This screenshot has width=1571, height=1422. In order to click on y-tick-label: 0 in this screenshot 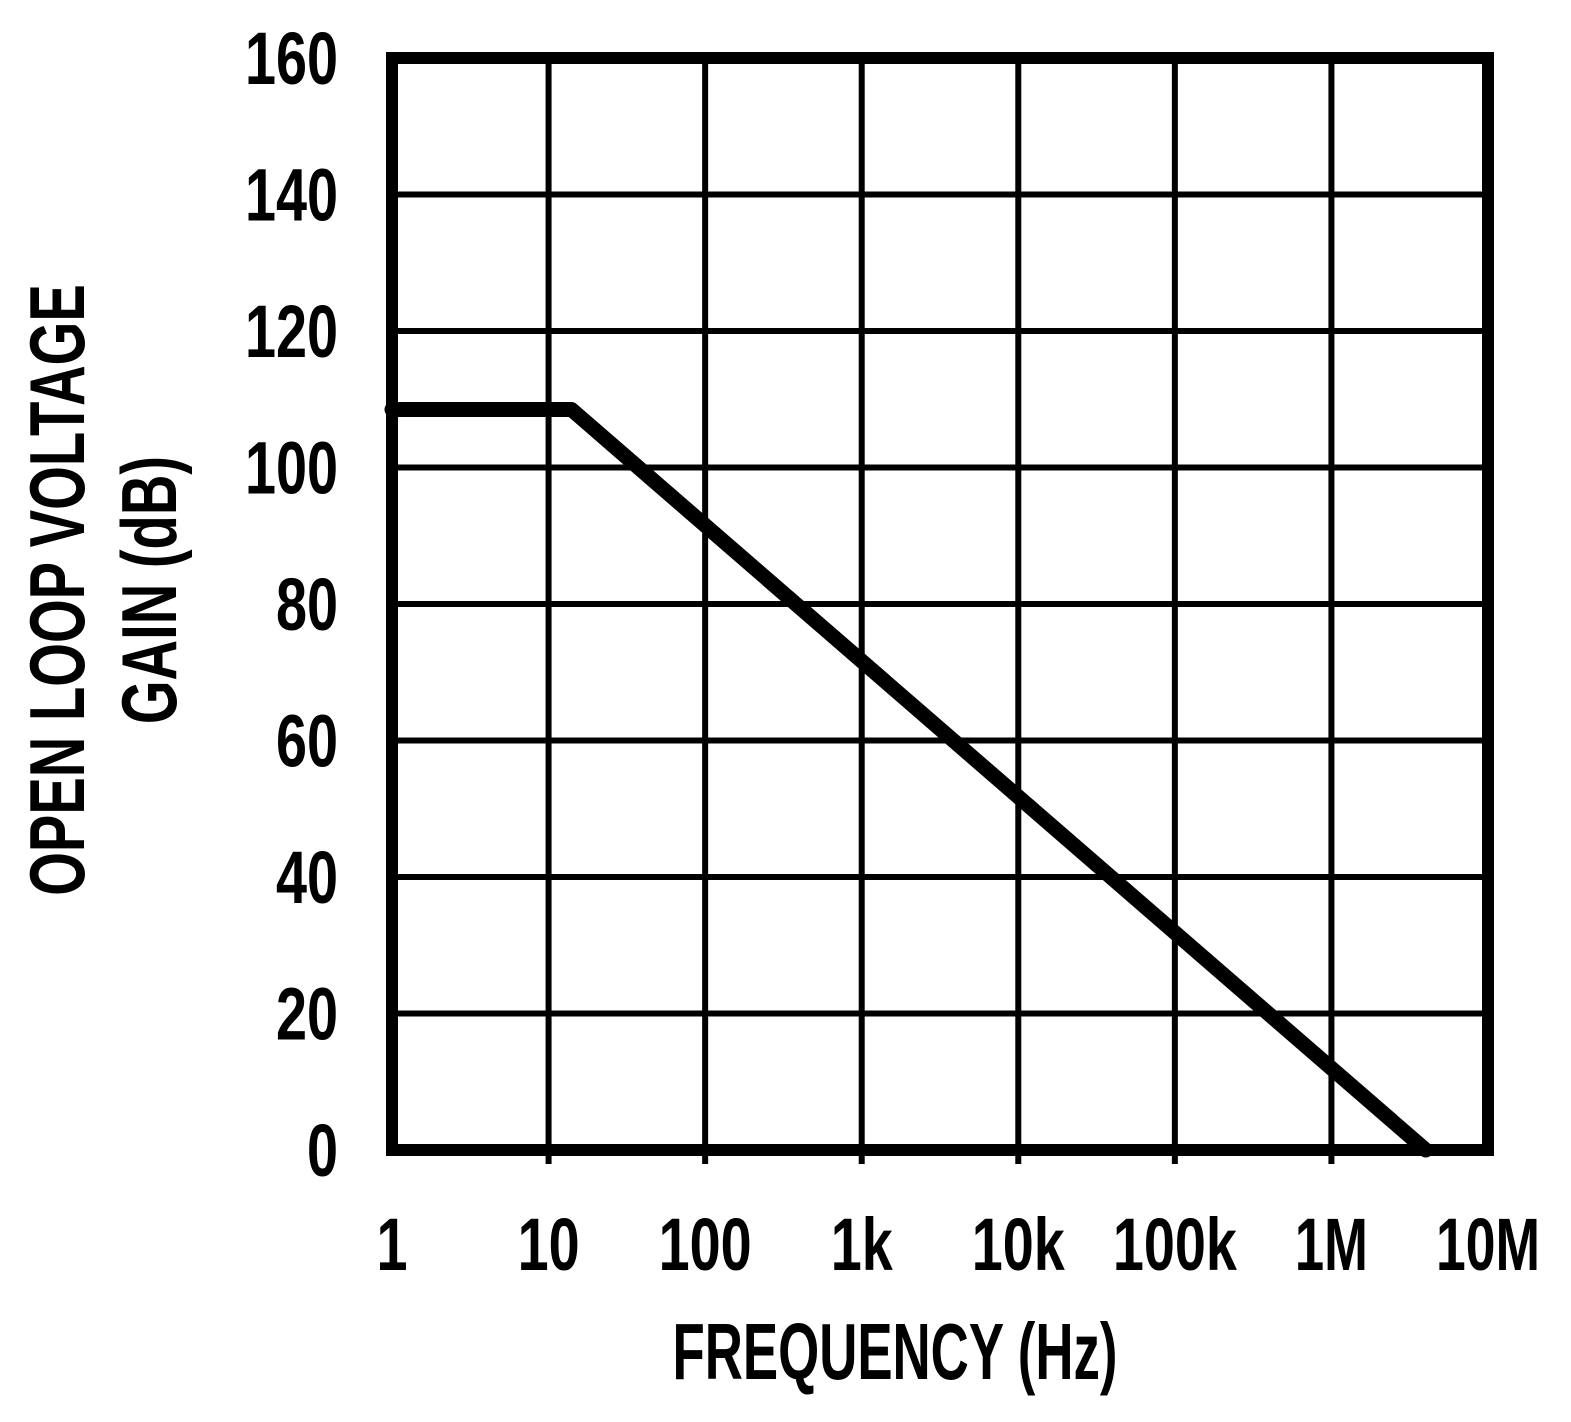, I will do `click(322, 1150)`.